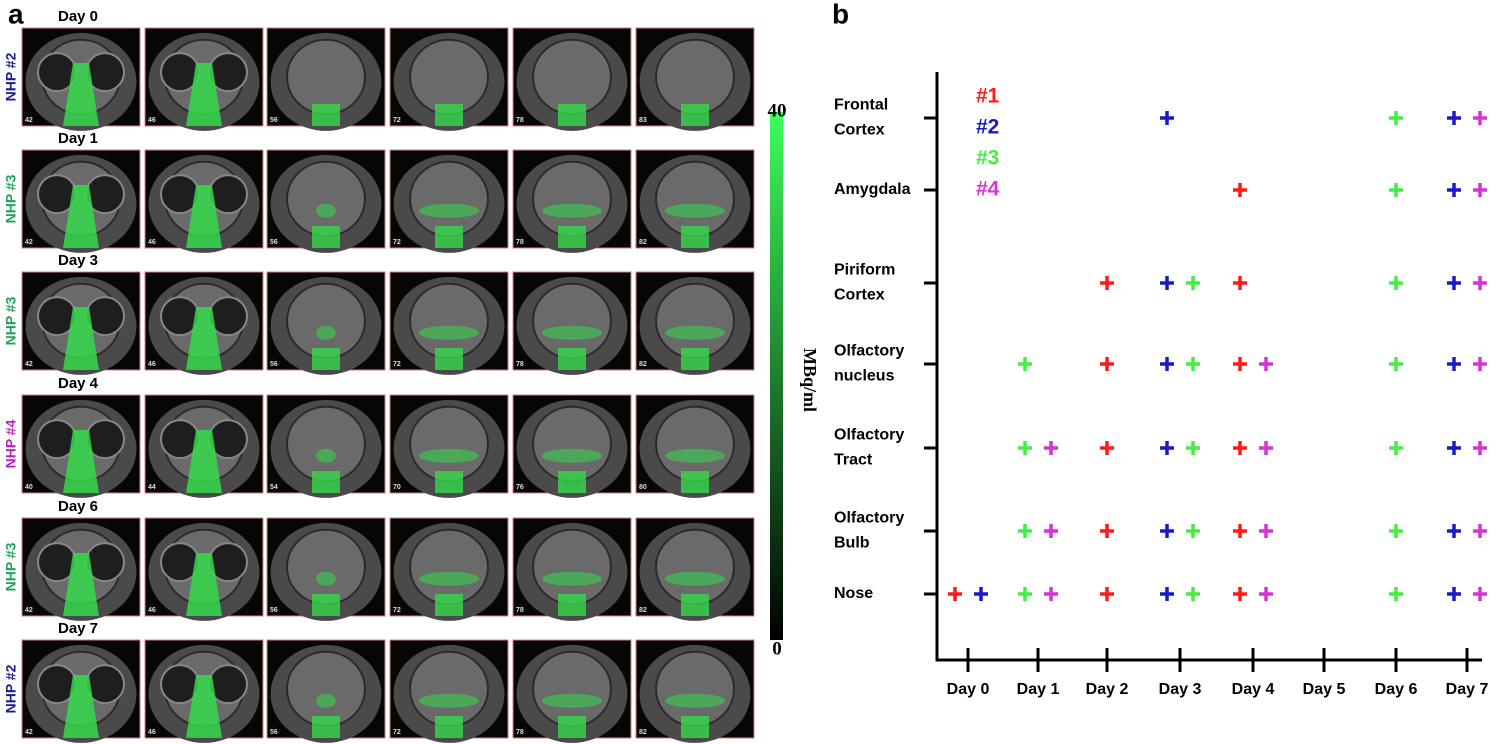 This screenshot has height=744, width=1500. What do you see at coordinates (11, 320) in the screenshot?
I see `subject-label: NHP #3` at bounding box center [11, 320].